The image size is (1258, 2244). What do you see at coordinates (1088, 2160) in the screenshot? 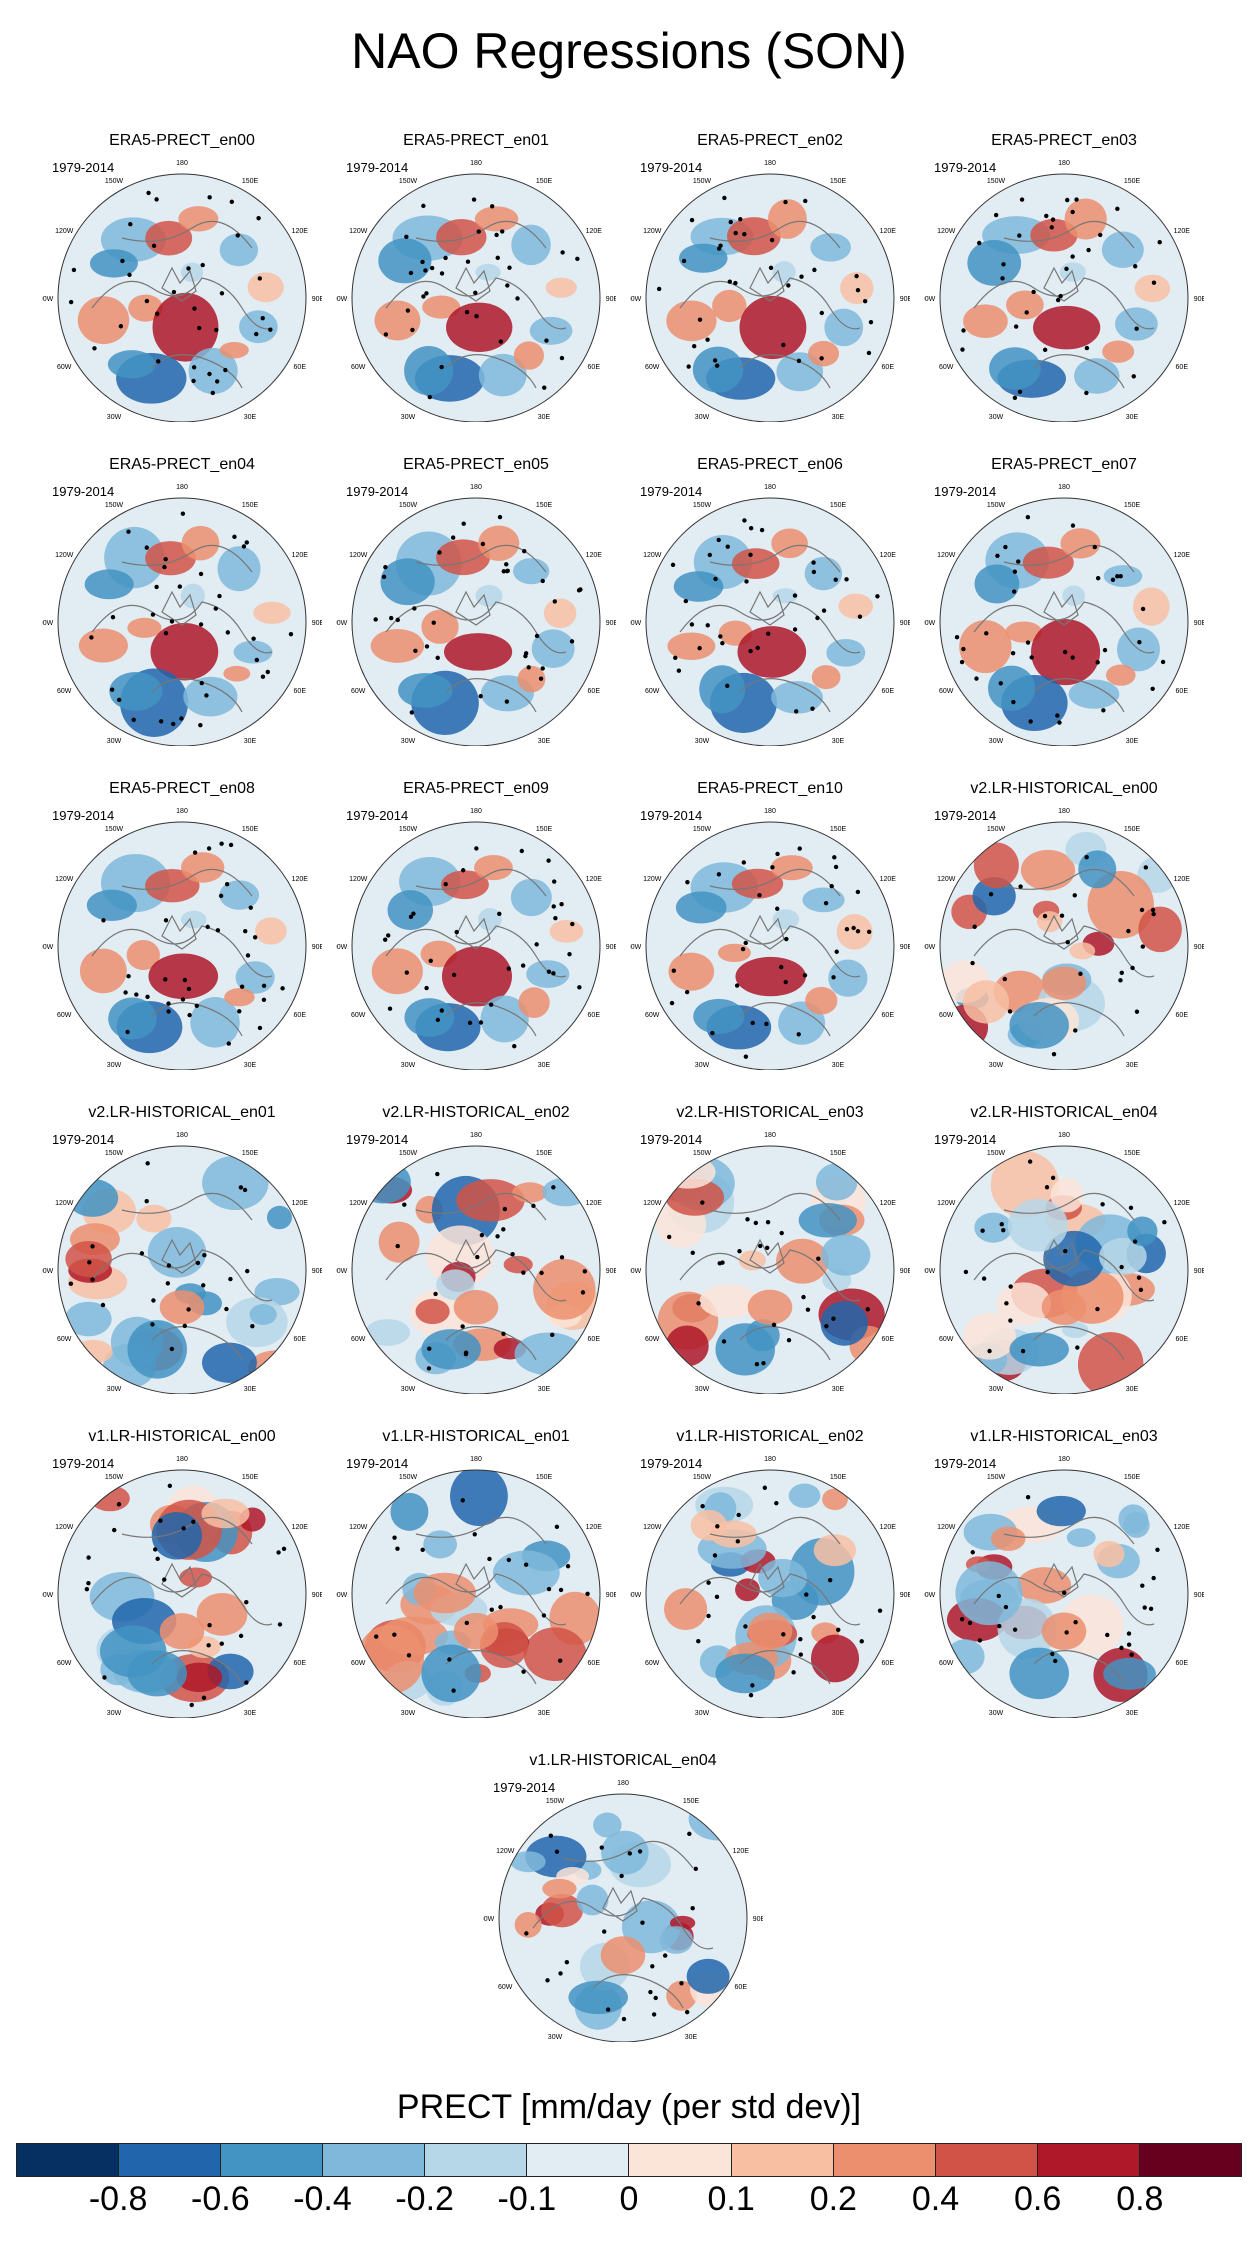
I see `colorbar-swatch` at bounding box center [1088, 2160].